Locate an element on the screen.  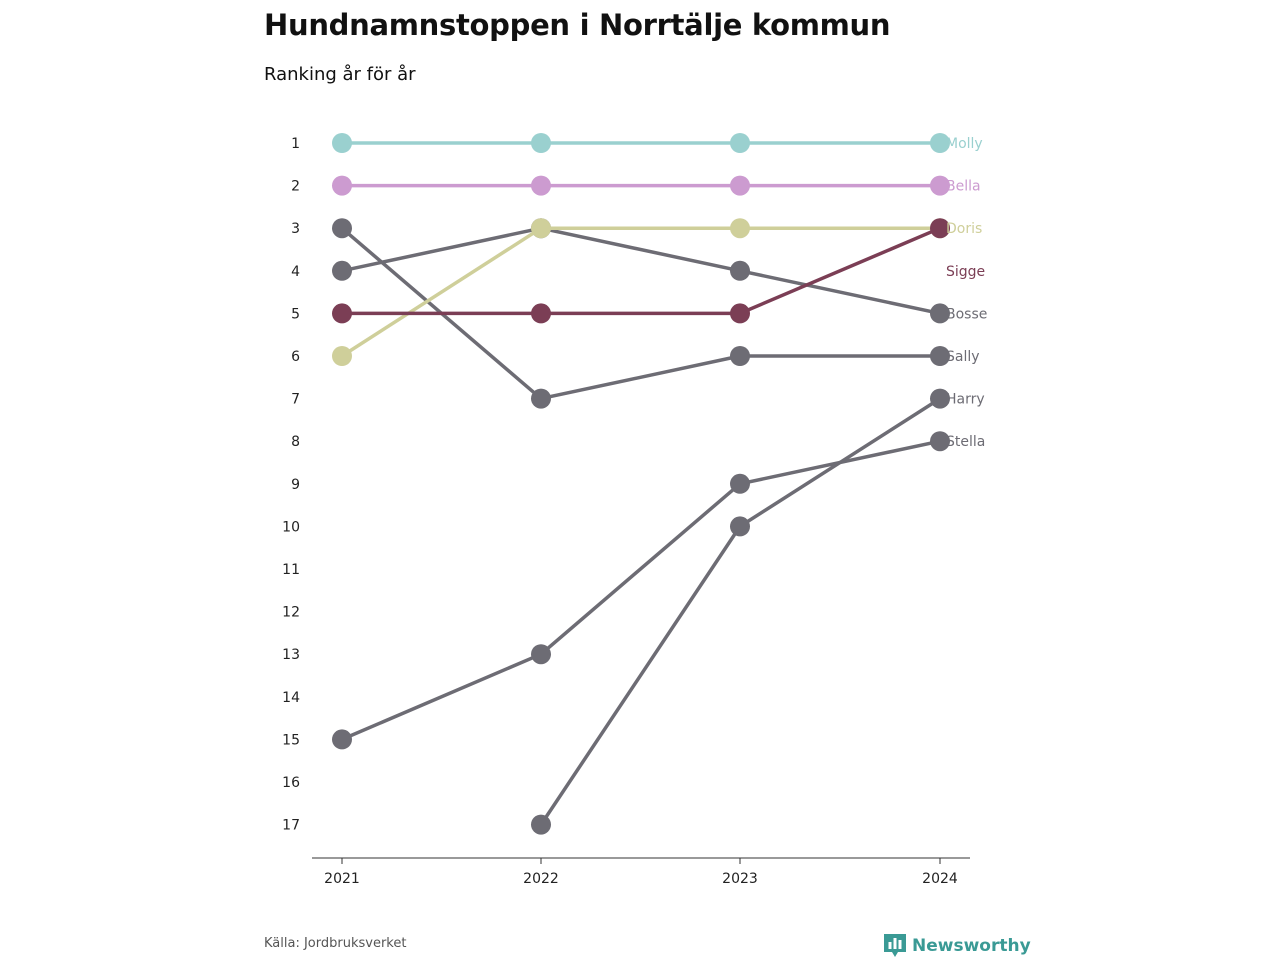
y-tick-label: 3 is located at coordinates (295, 229).